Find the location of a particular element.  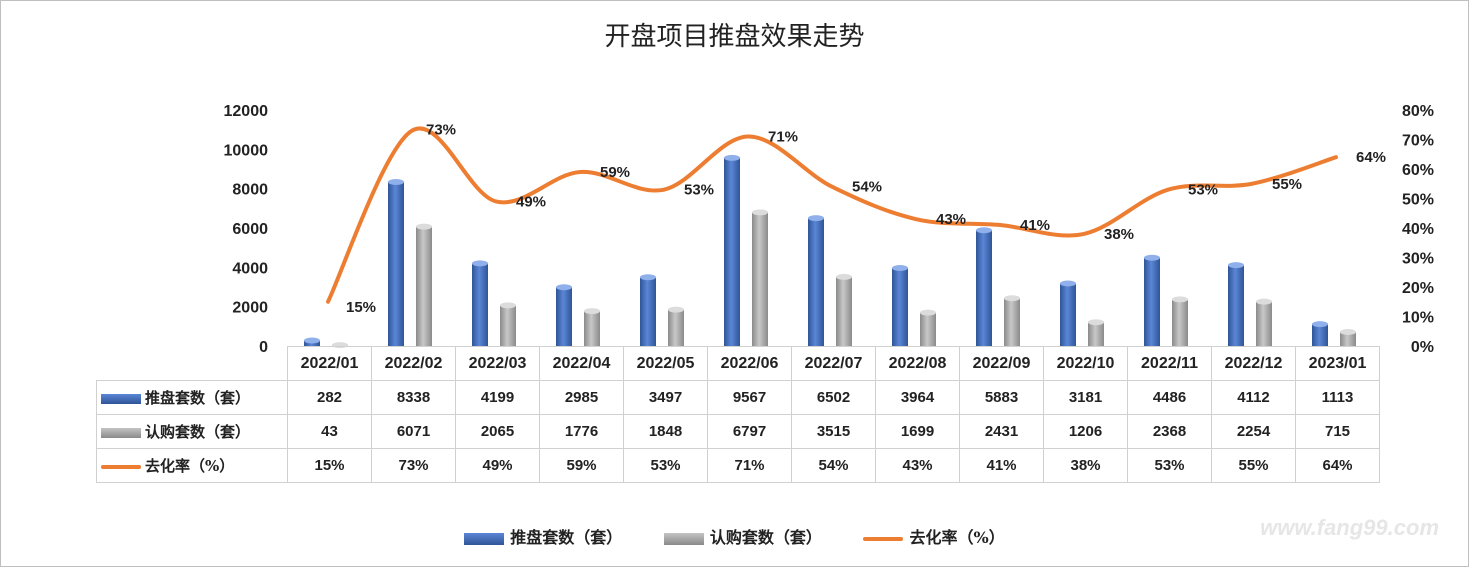

table-category: 2022/10 is located at coordinates (1085, 363).